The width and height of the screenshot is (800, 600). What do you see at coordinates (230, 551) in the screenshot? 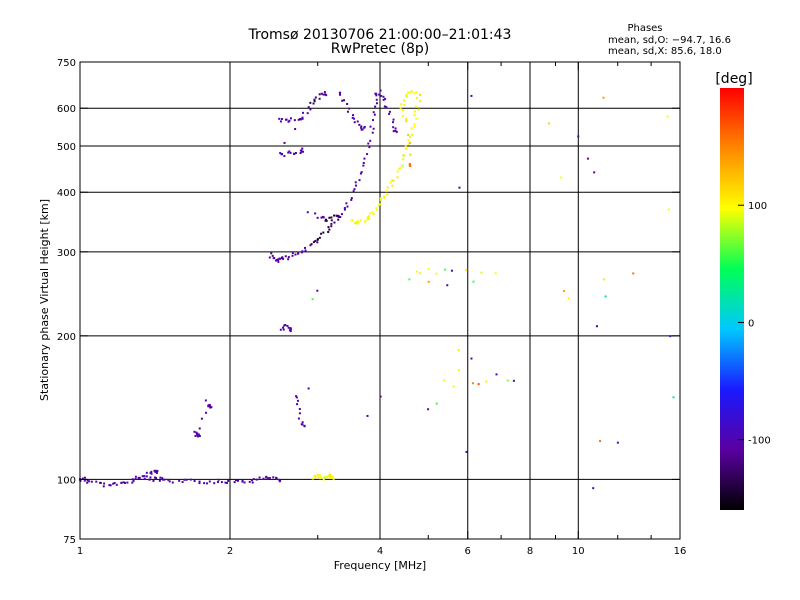
I see `x-tick-label: 2` at bounding box center [230, 551].